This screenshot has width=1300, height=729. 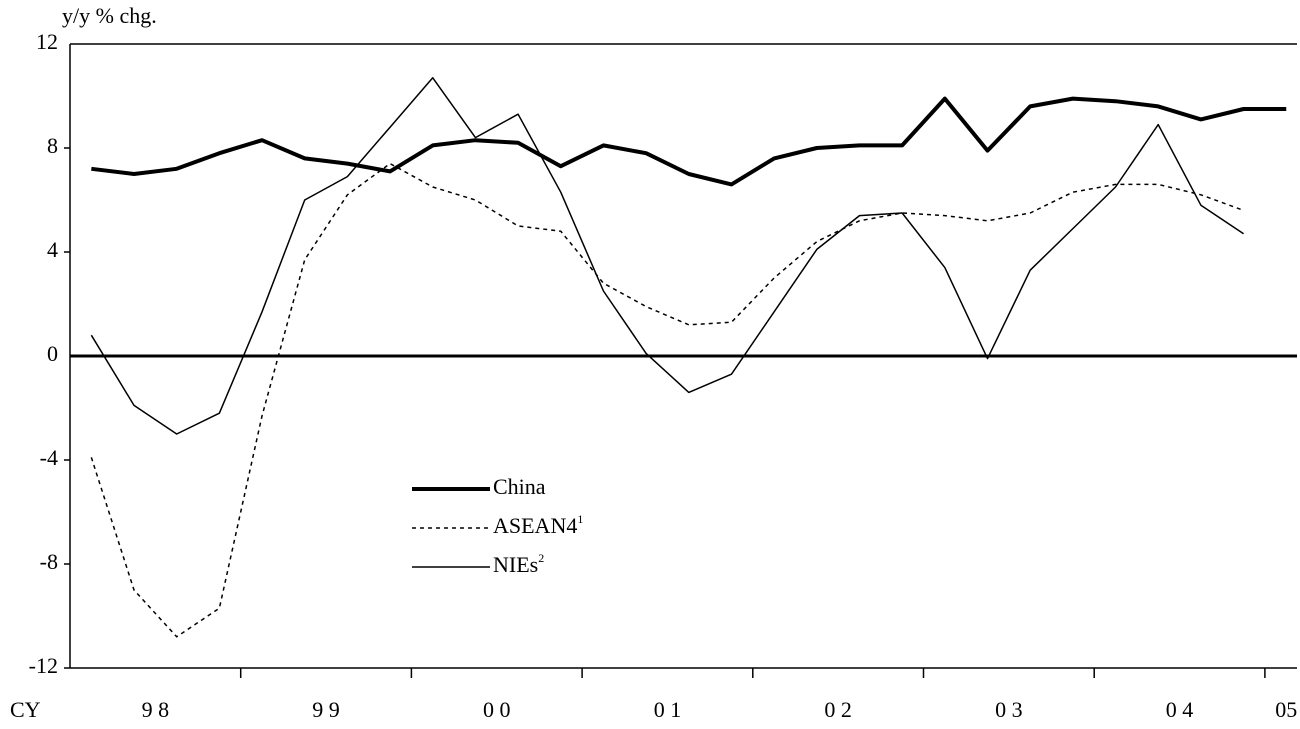 I want to click on legend-name: China, so click(x=519, y=486).